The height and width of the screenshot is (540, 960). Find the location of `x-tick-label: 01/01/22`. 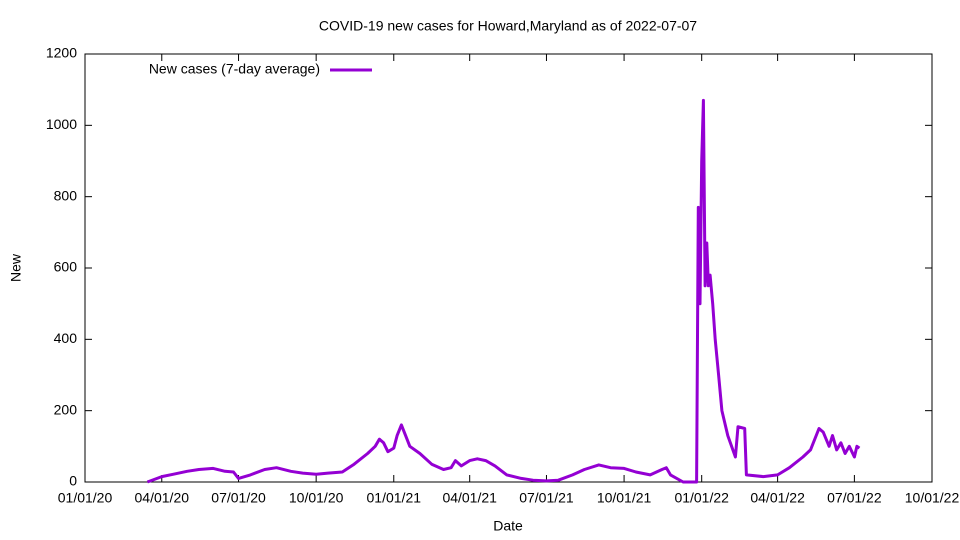

x-tick-label: 01/01/22 is located at coordinates (701, 498).